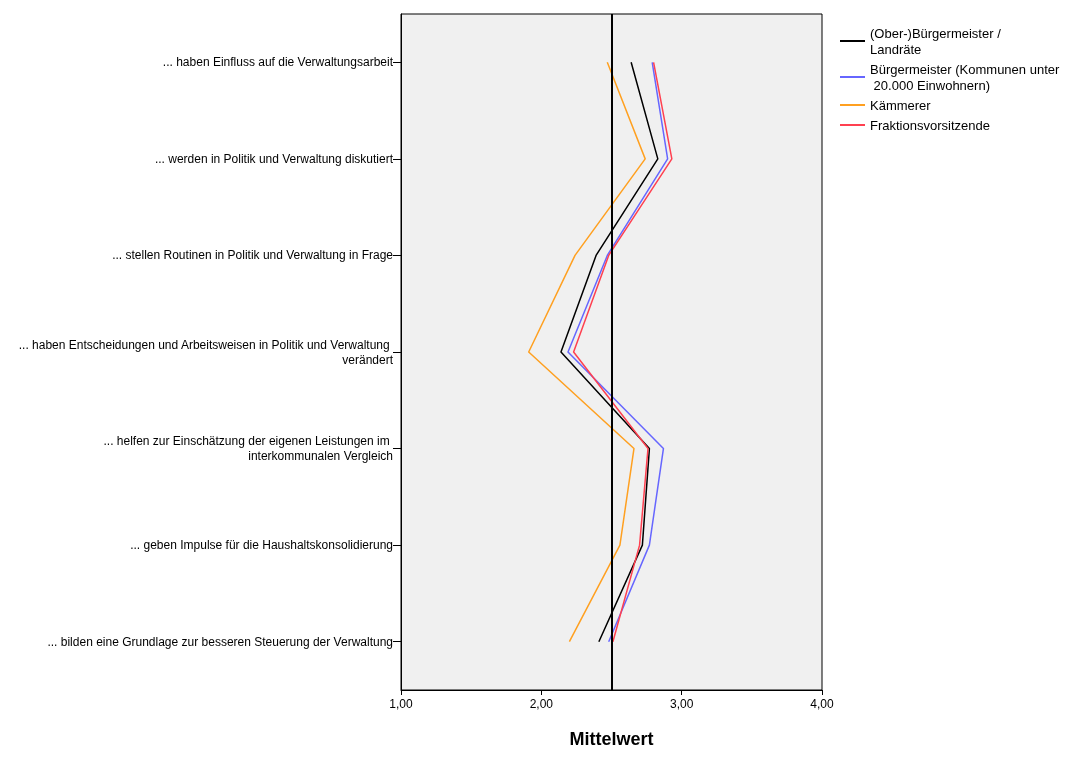 Image resolution: width=1069 pixels, height=758 pixels. What do you see at coordinates (822, 704) in the screenshot?
I see `x-tick-label: 4,00` at bounding box center [822, 704].